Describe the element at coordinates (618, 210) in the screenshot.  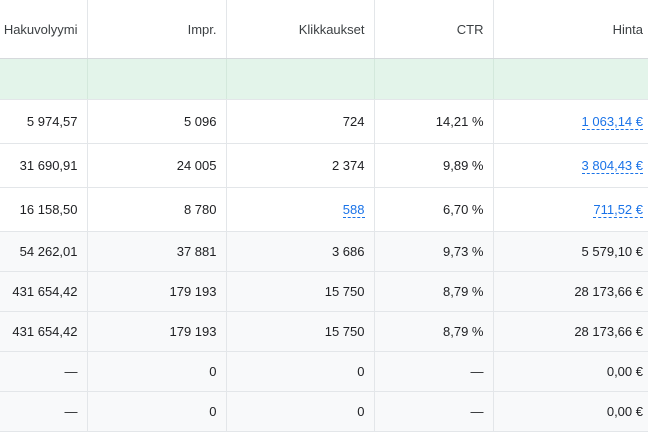
I see `cell-link: 711,52 €` at that location.